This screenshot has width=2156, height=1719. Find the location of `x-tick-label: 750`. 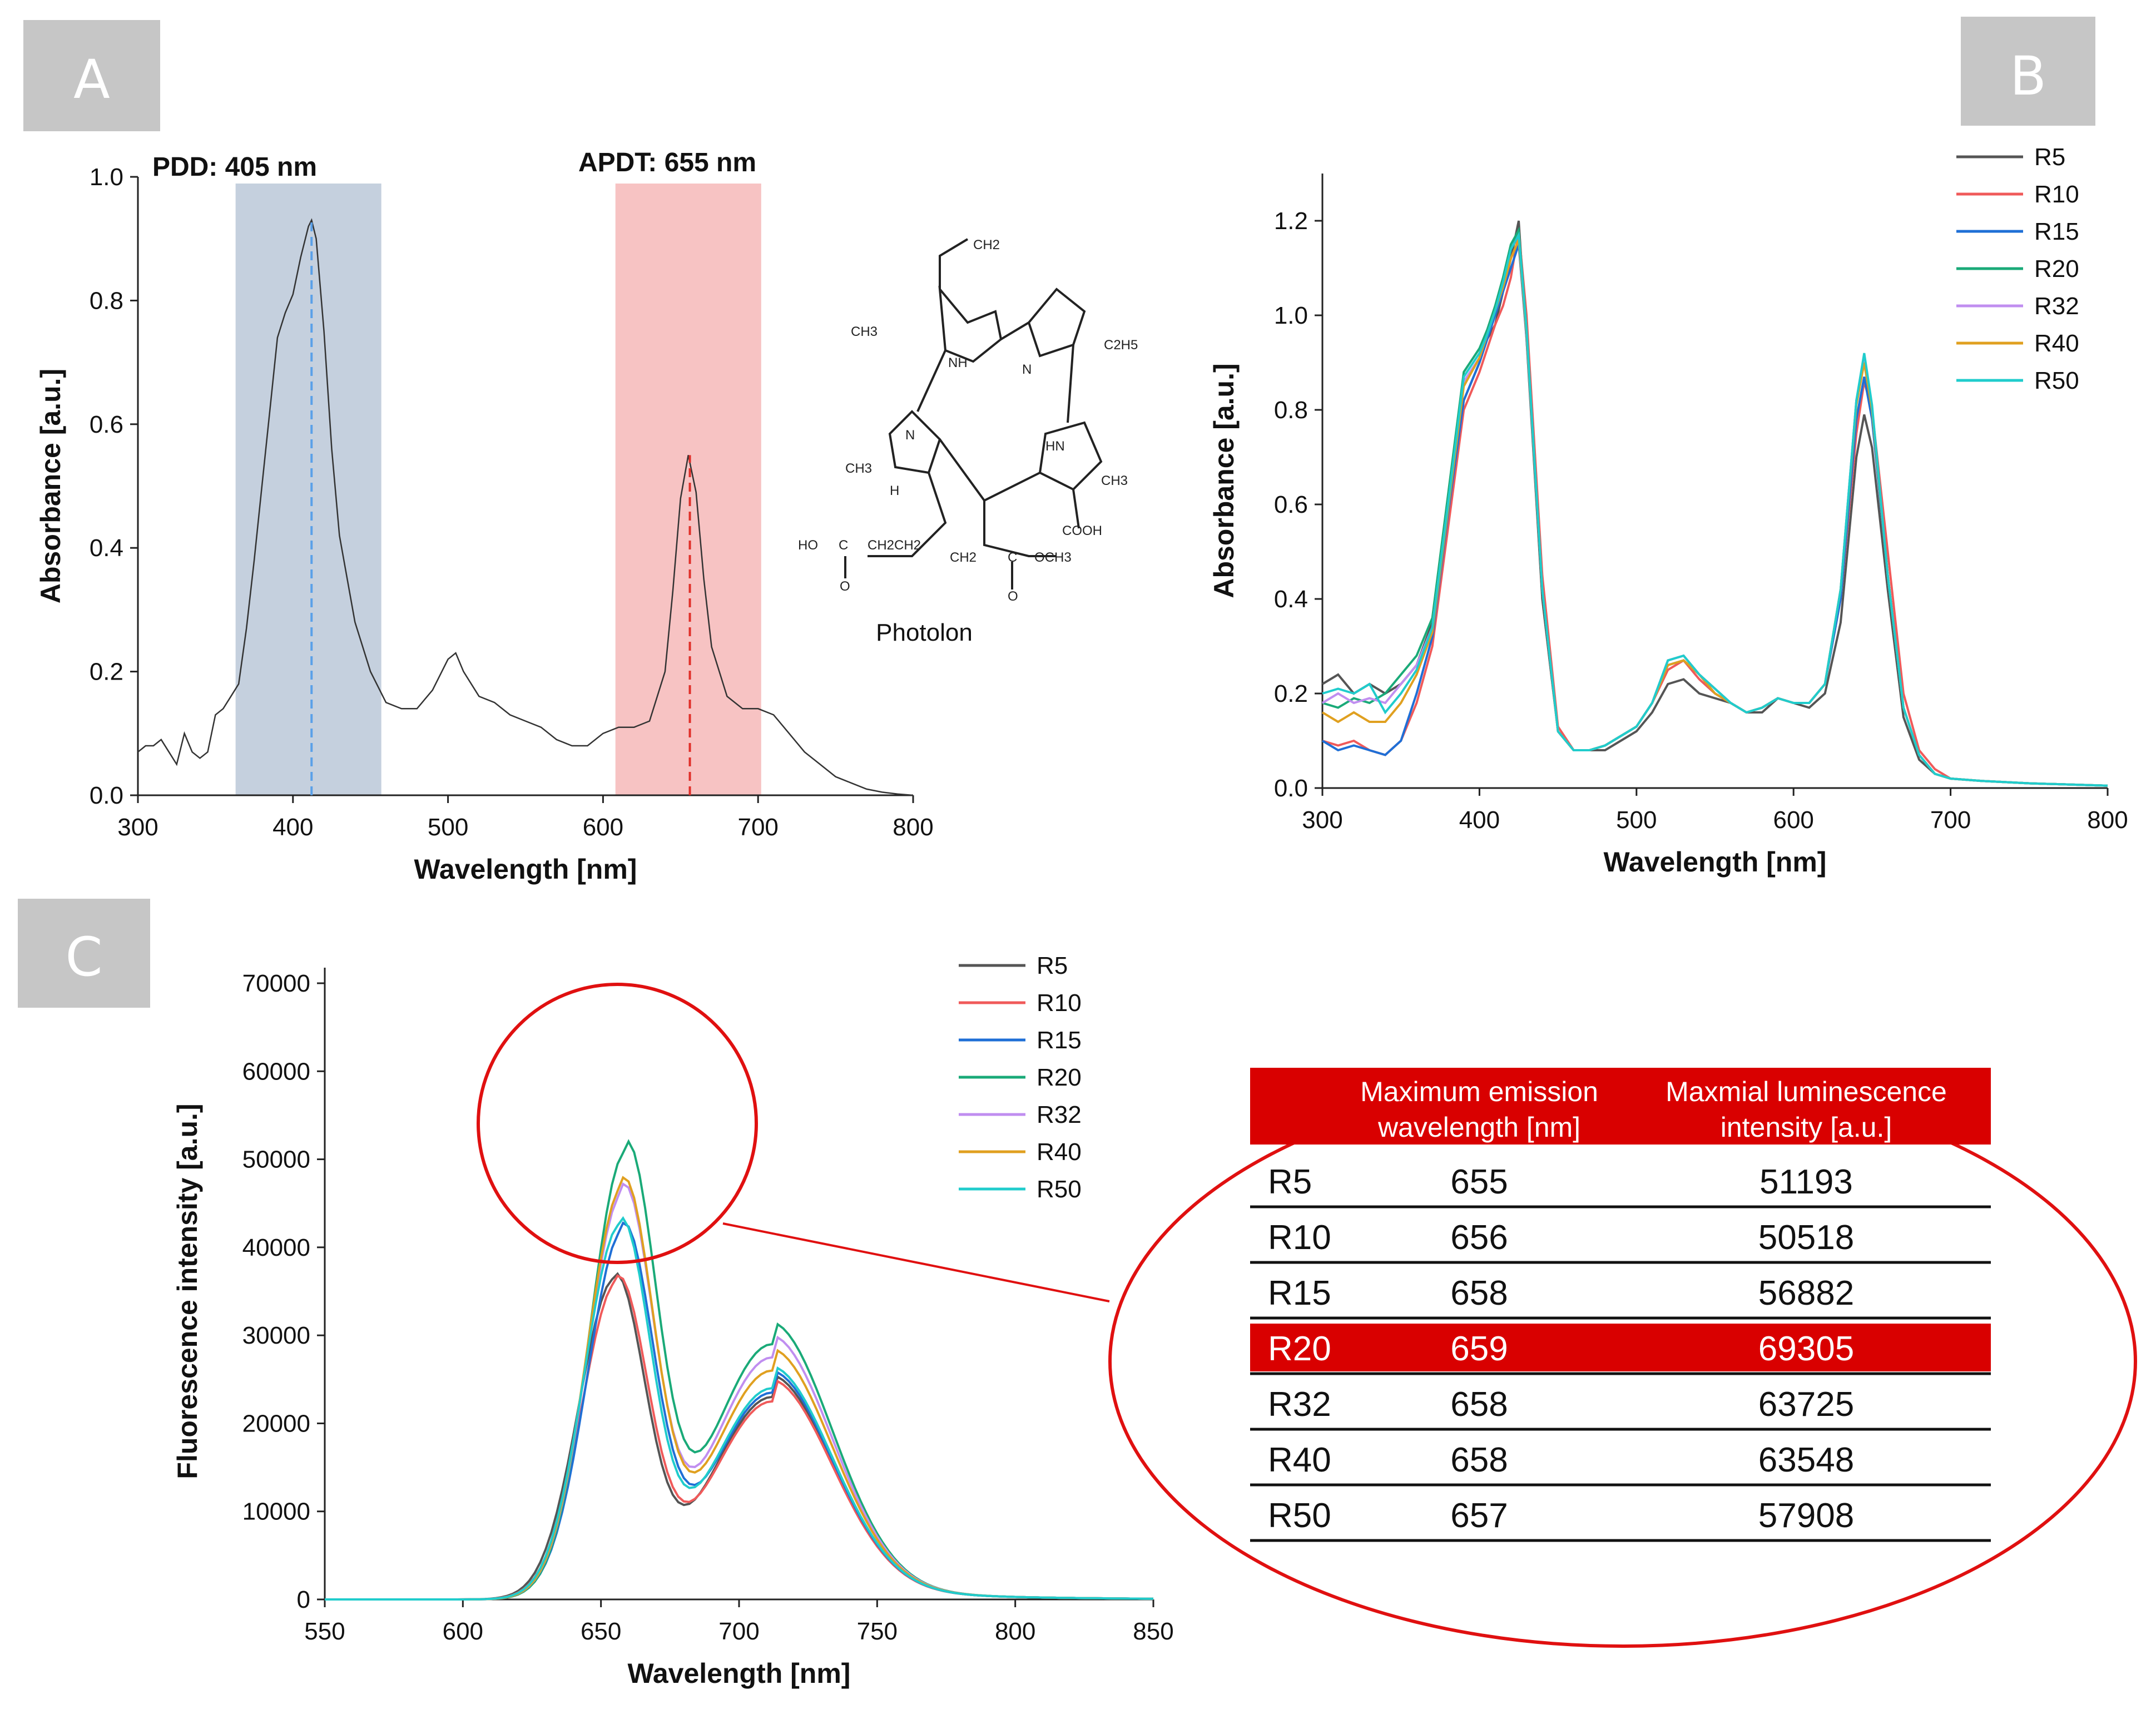

x-tick-label: 750 is located at coordinates (877, 1632).